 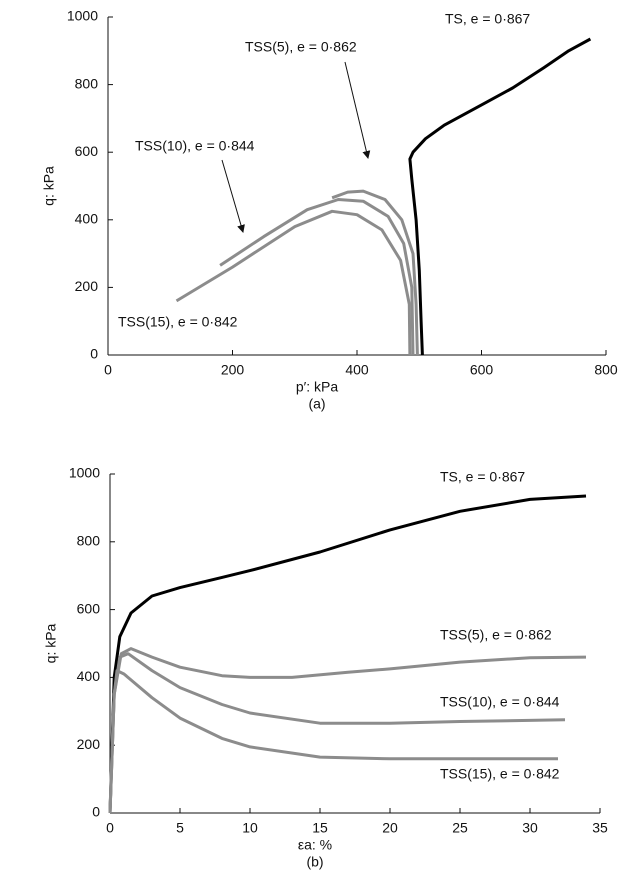 What do you see at coordinates (482, 370) in the screenshot?
I see `x-tick-label: 600` at bounding box center [482, 370].